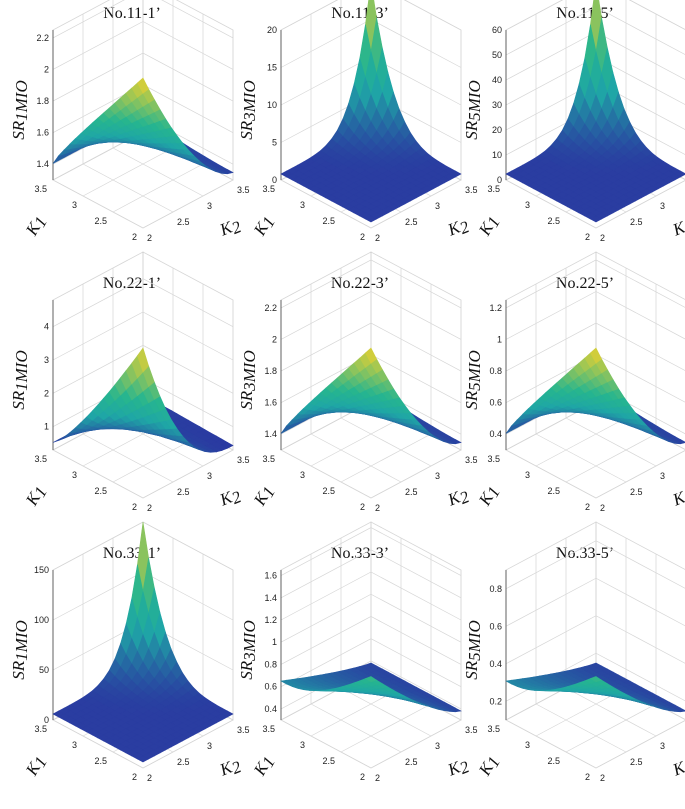  Describe the element at coordinates (371, 645) in the screenshot. I see `axes-grid` at that location.